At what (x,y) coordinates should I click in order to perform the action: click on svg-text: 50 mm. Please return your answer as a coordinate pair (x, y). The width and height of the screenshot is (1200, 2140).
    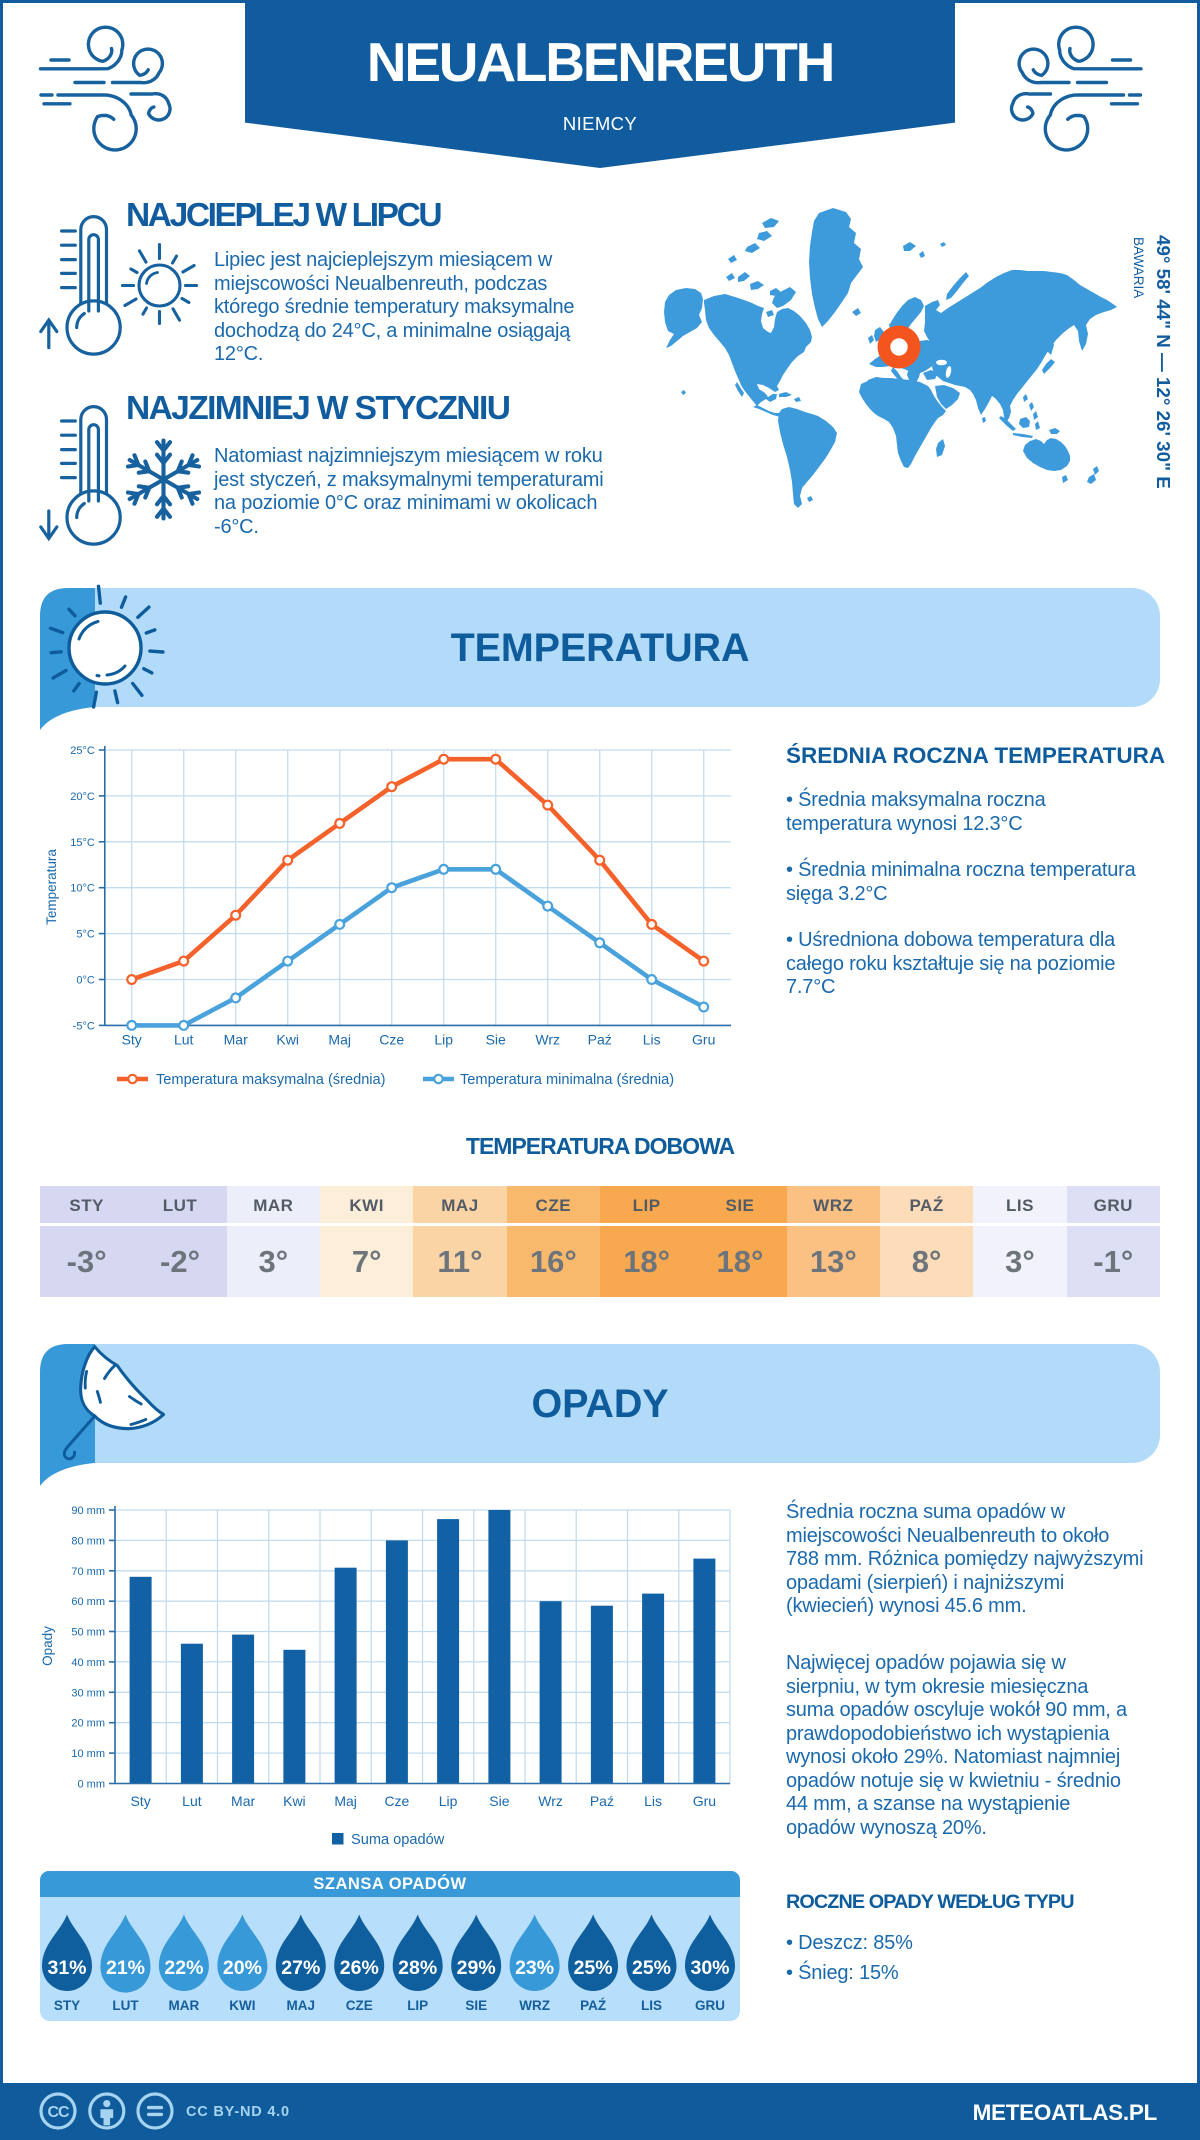
    Looking at the image, I should click on (88, 1633).